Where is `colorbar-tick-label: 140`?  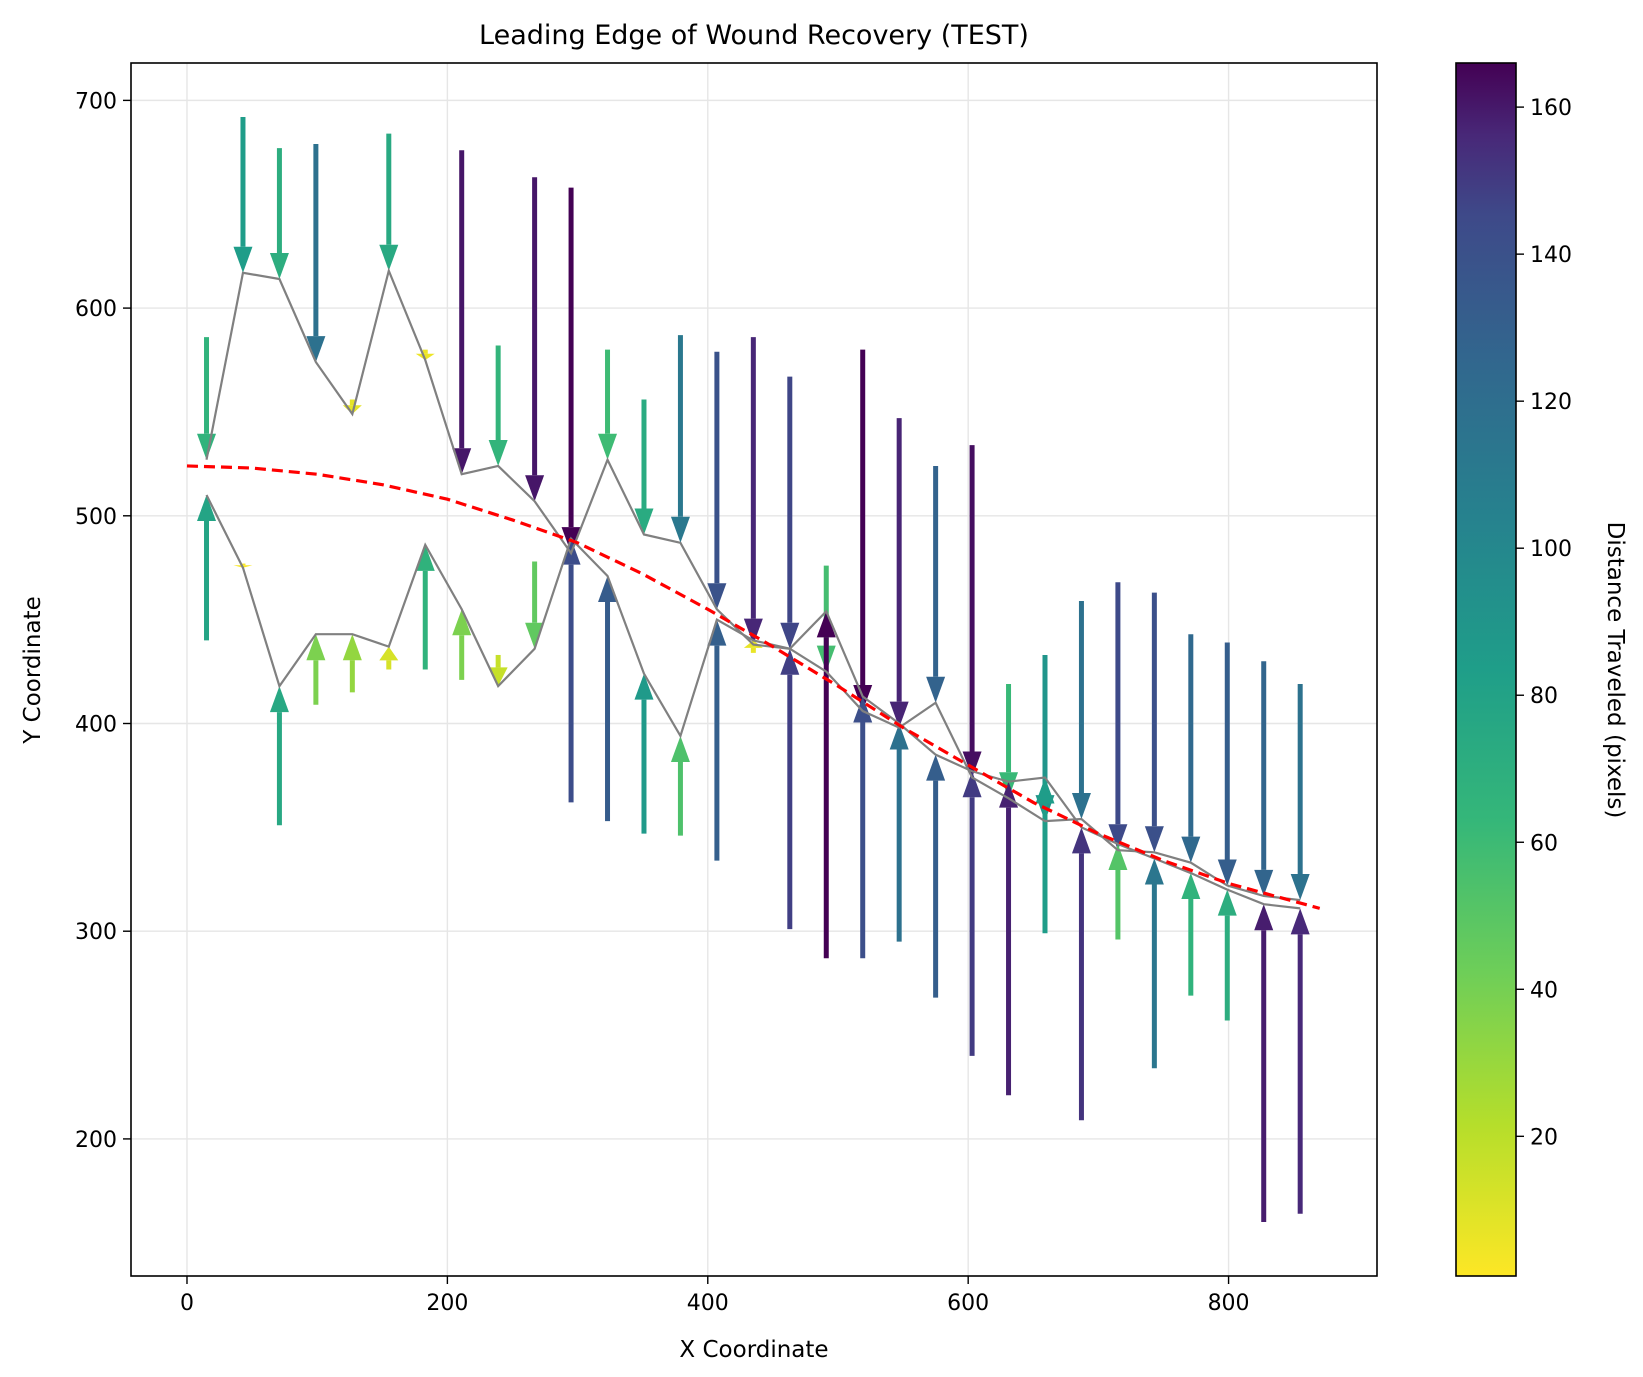 colorbar-tick-label: 140 is located at coordinates (1551, 255).